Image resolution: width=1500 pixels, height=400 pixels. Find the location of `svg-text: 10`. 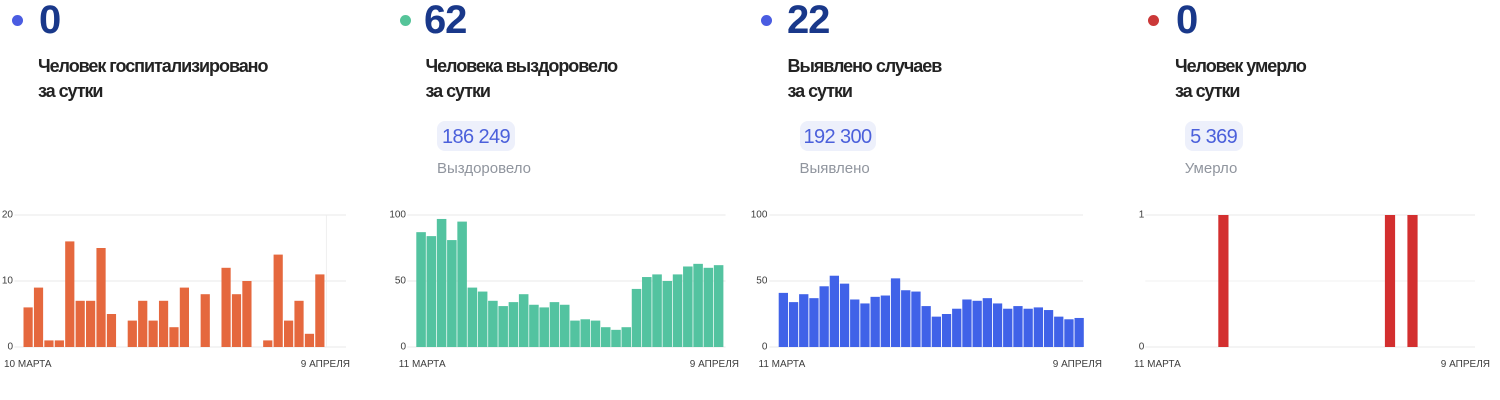

svg-text: 10 is located at coordinates (8, 281).